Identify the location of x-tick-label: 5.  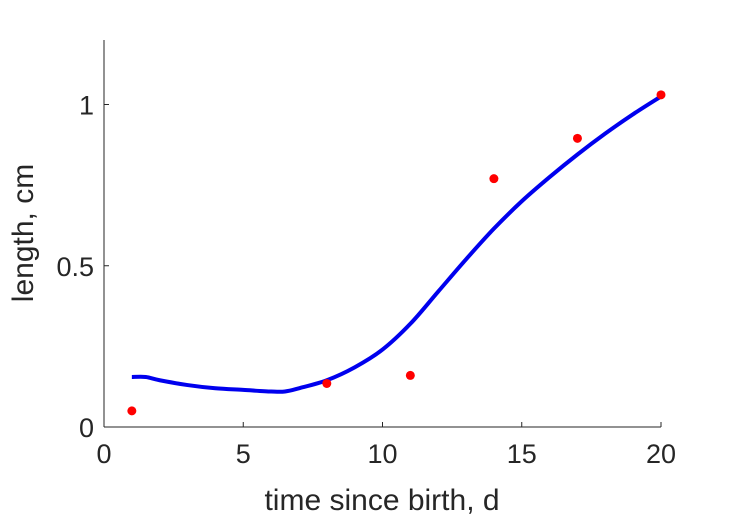
(243, 454).